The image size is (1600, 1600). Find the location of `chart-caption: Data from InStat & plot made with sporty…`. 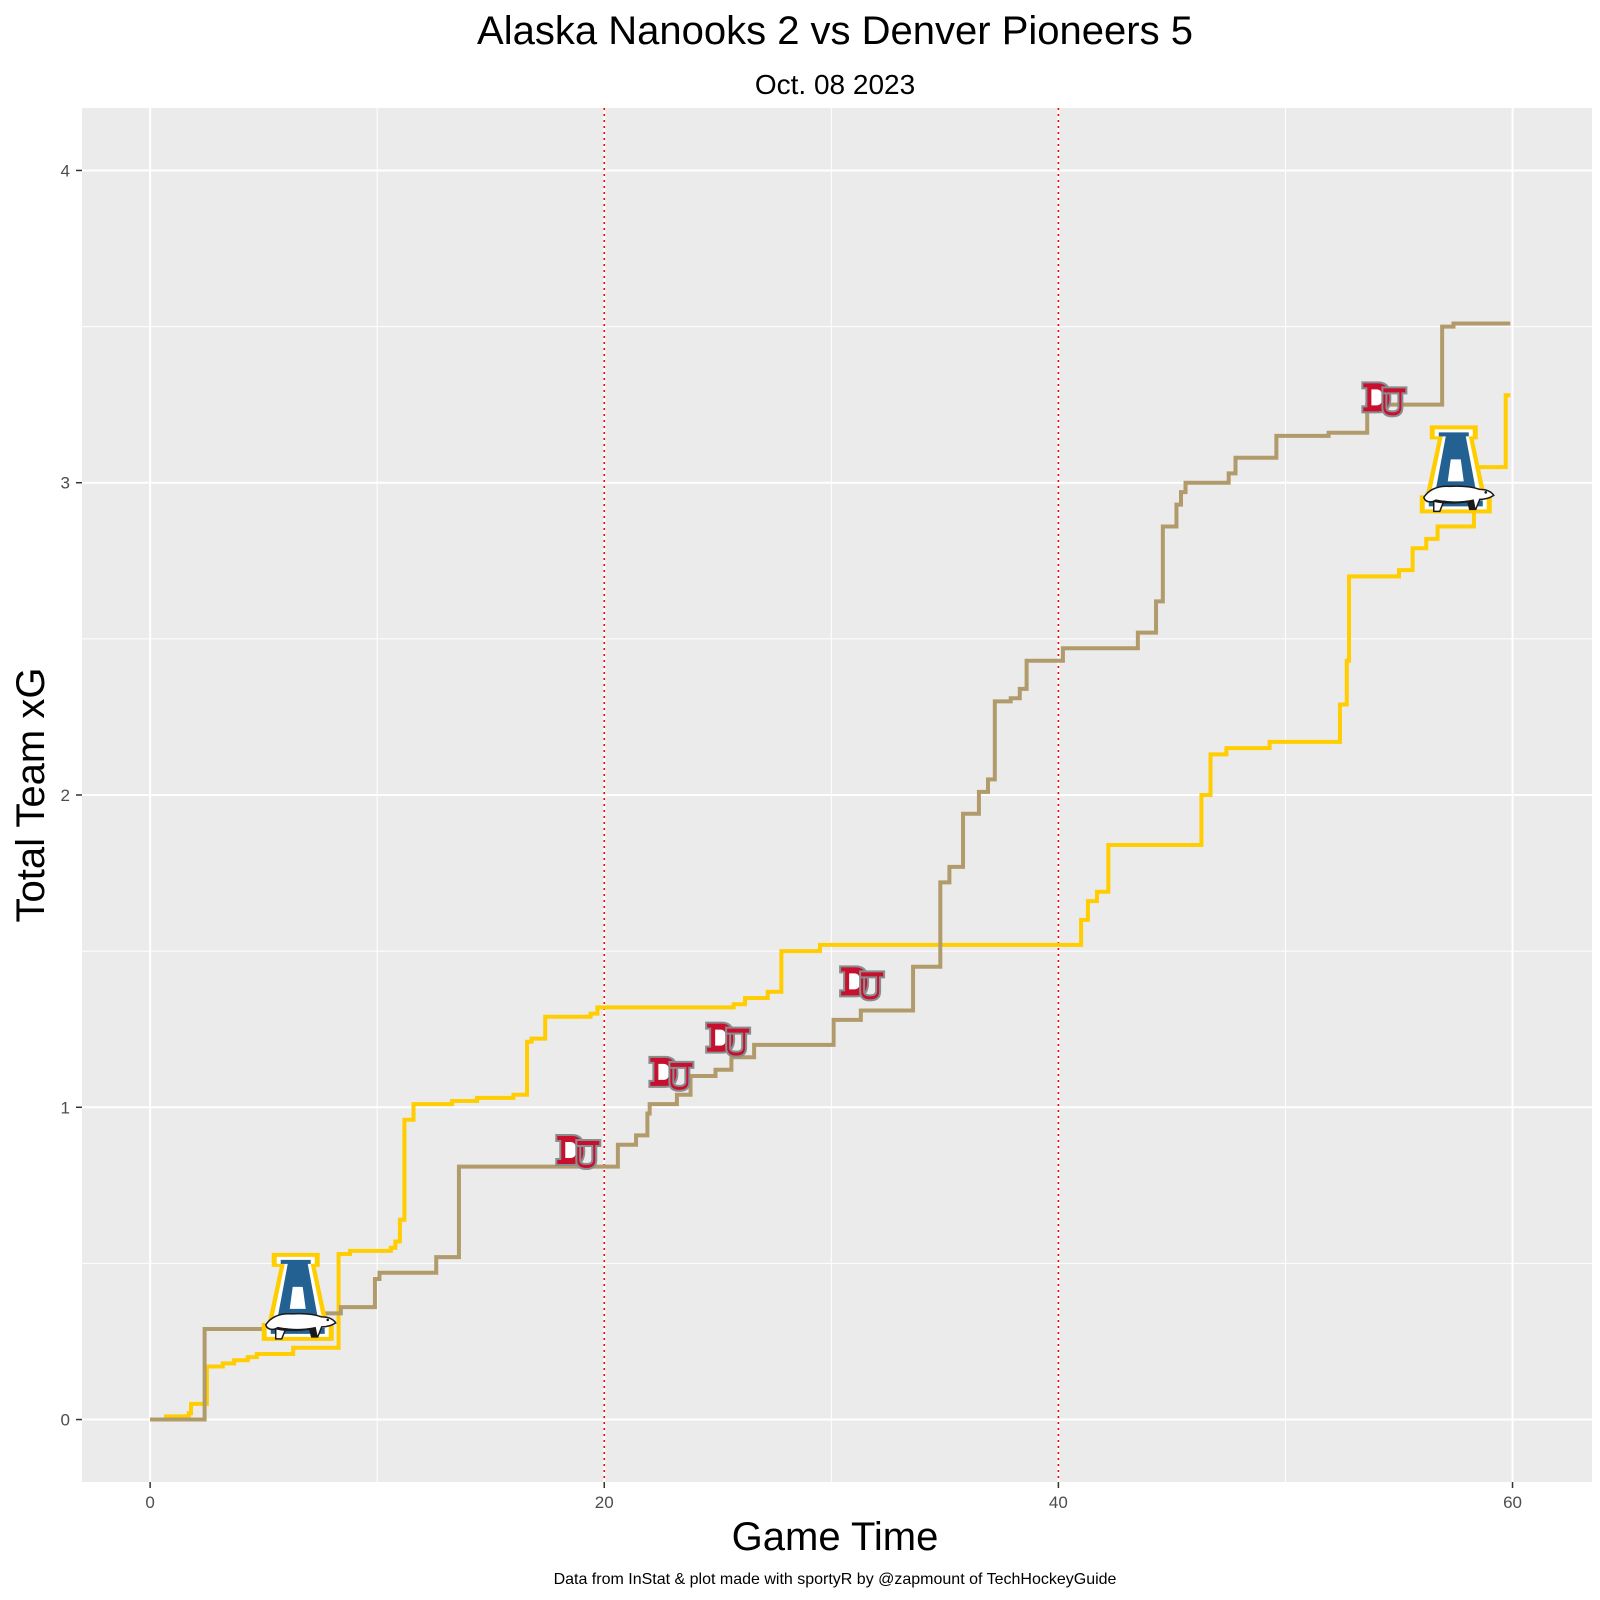

chart-caption: Data from InStat & plot made with sporty… is located at coordinates (835, 1579).